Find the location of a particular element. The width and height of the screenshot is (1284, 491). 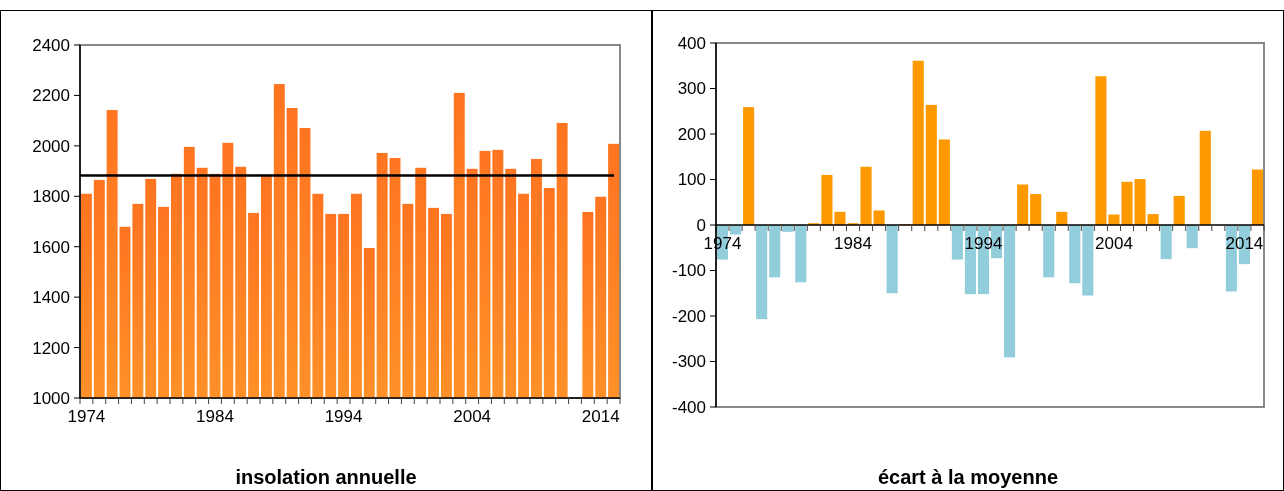

y-tick-label: -400 is located at coordinates (688, 407).